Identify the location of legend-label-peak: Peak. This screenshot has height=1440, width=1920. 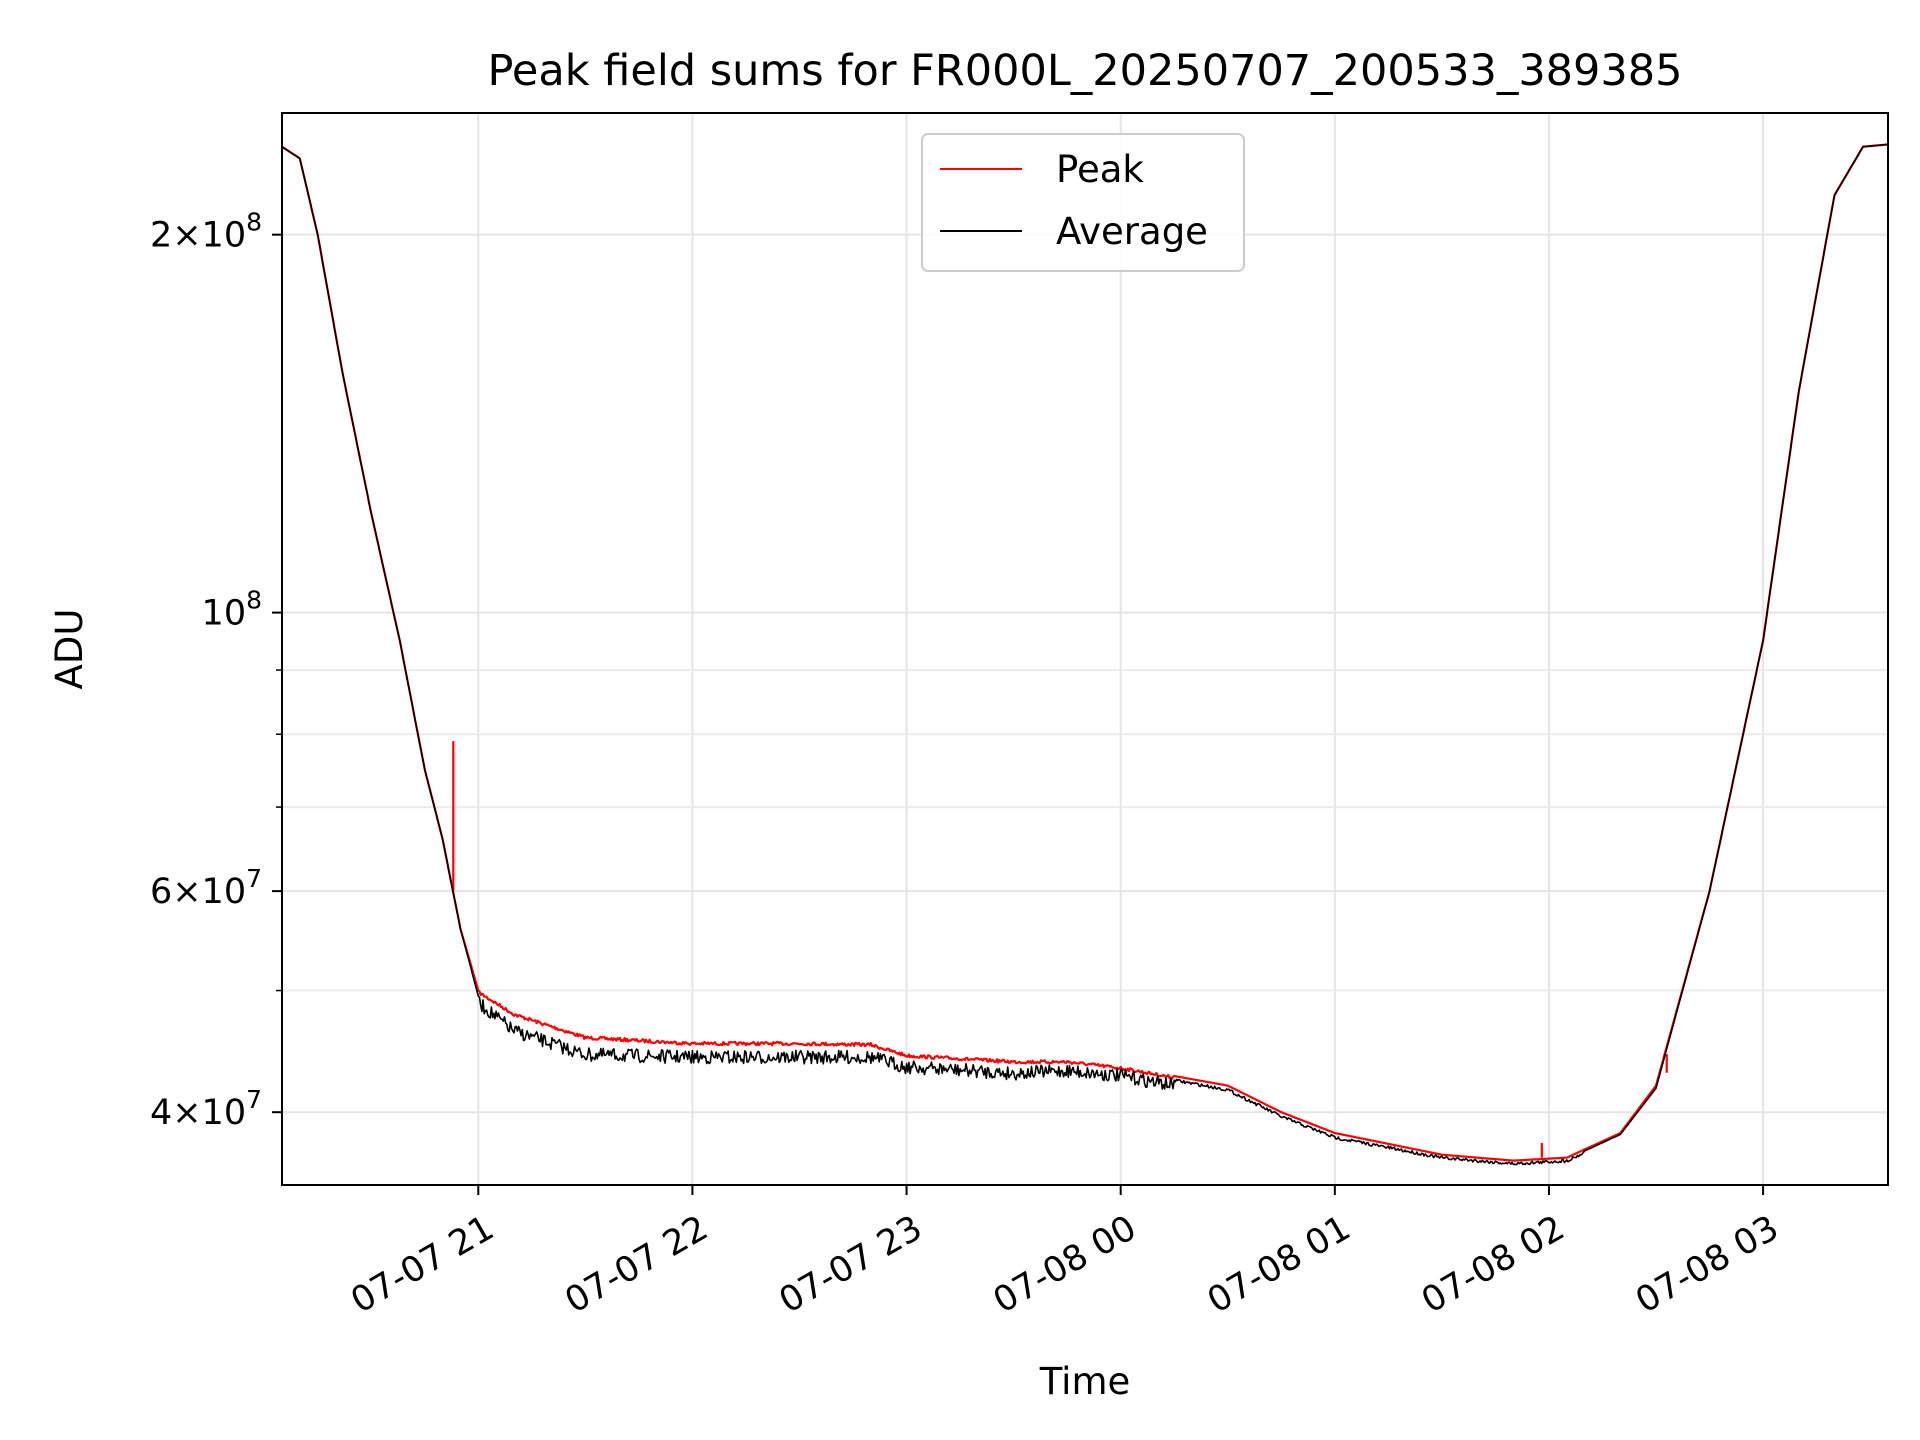
(1100, 169).